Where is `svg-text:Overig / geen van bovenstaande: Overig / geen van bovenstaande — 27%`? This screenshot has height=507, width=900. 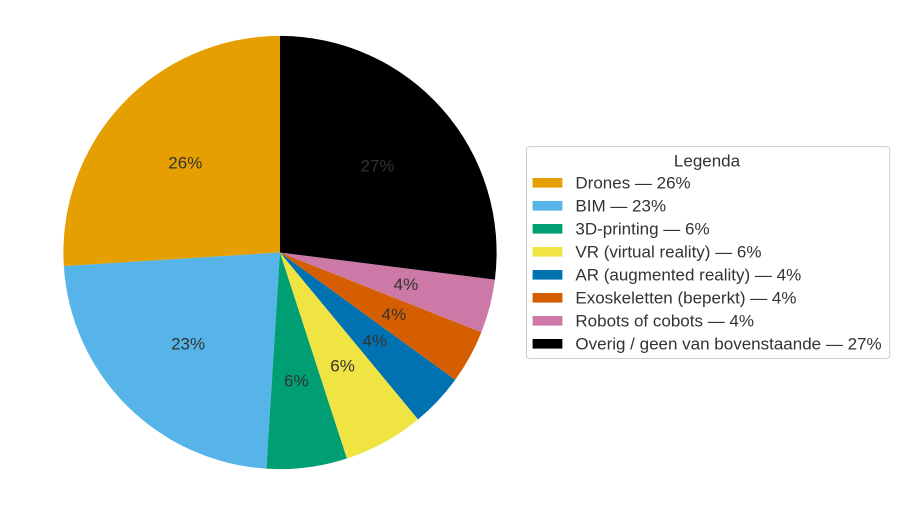
svg-text:Overig / geen van bovenstaande: Overig / geen van bovenstaande — 27% is located at coordinates (728, 344).